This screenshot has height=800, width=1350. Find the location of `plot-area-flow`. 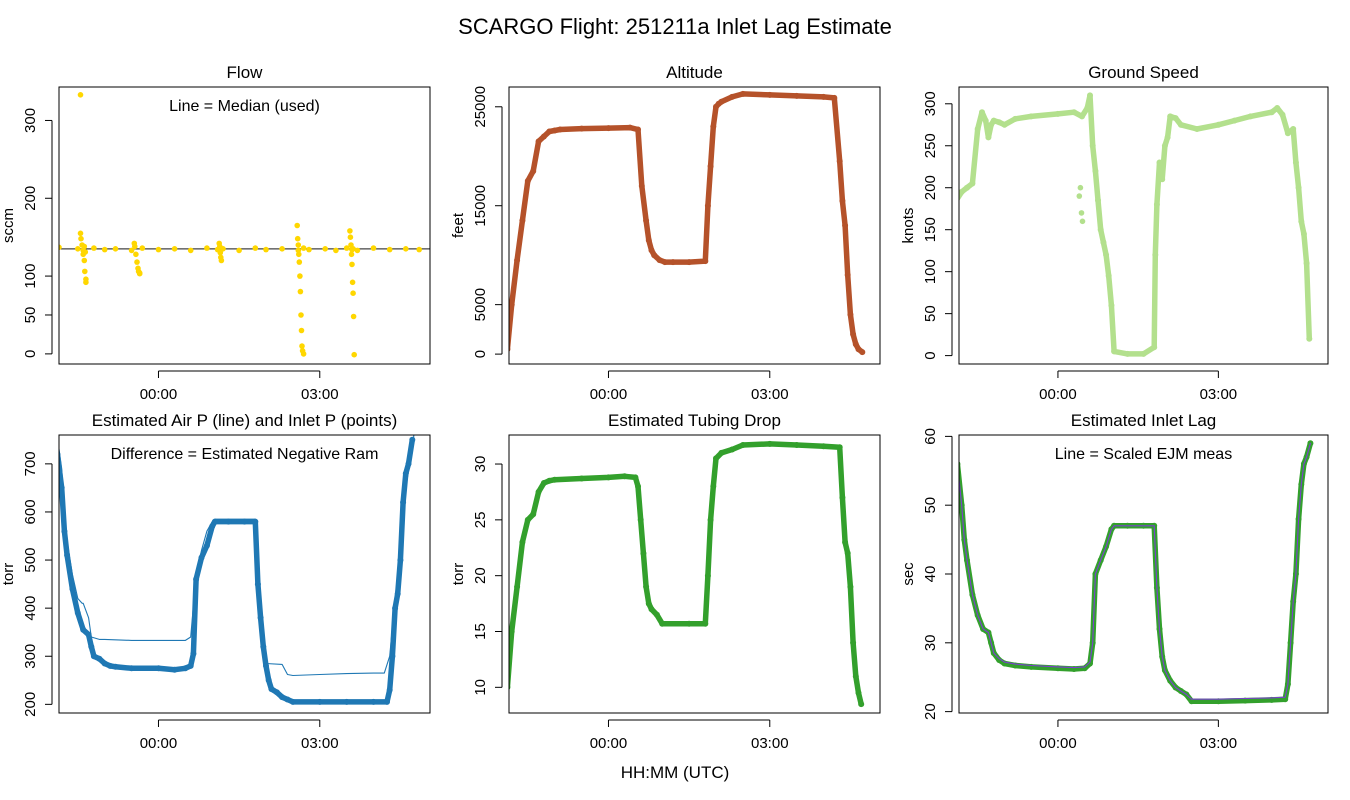

plot-area-flow is located at coordinates (244, 225).